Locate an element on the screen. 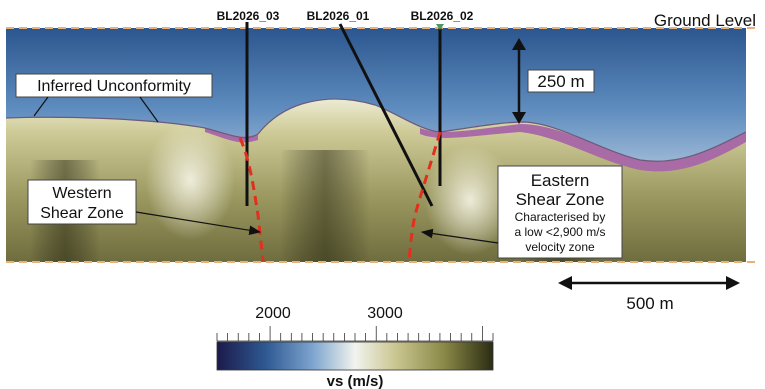  eastern-shear-zone-trace is located at coordinates (424, 197).